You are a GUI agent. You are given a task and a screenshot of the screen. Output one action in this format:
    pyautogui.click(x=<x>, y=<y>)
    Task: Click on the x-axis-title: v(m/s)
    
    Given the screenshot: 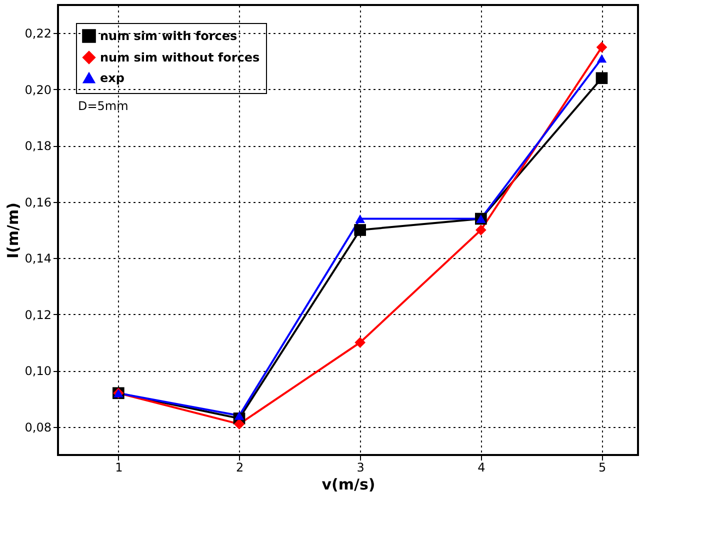 What is the action you would take?
    pyautogui.click(x=349, y=485)
    